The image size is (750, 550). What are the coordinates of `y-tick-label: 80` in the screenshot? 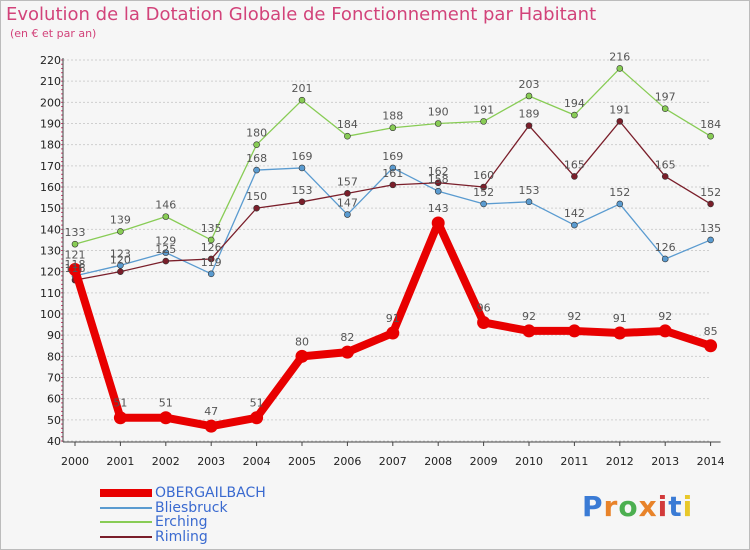 It's located at (54, 356).